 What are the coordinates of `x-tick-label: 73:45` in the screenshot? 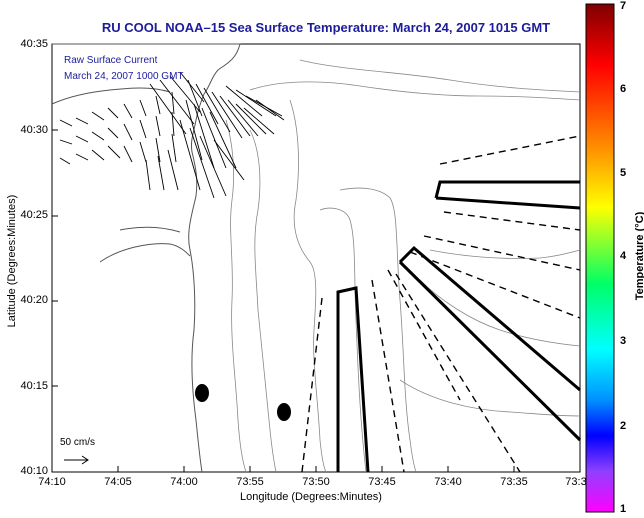 It's located at (382, 482).